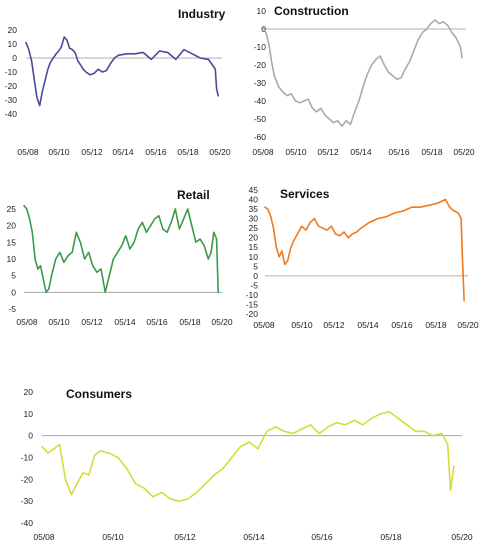 This screenshot has width=480, height=548. I want to click on series-line-consumers, so click(248, 456).